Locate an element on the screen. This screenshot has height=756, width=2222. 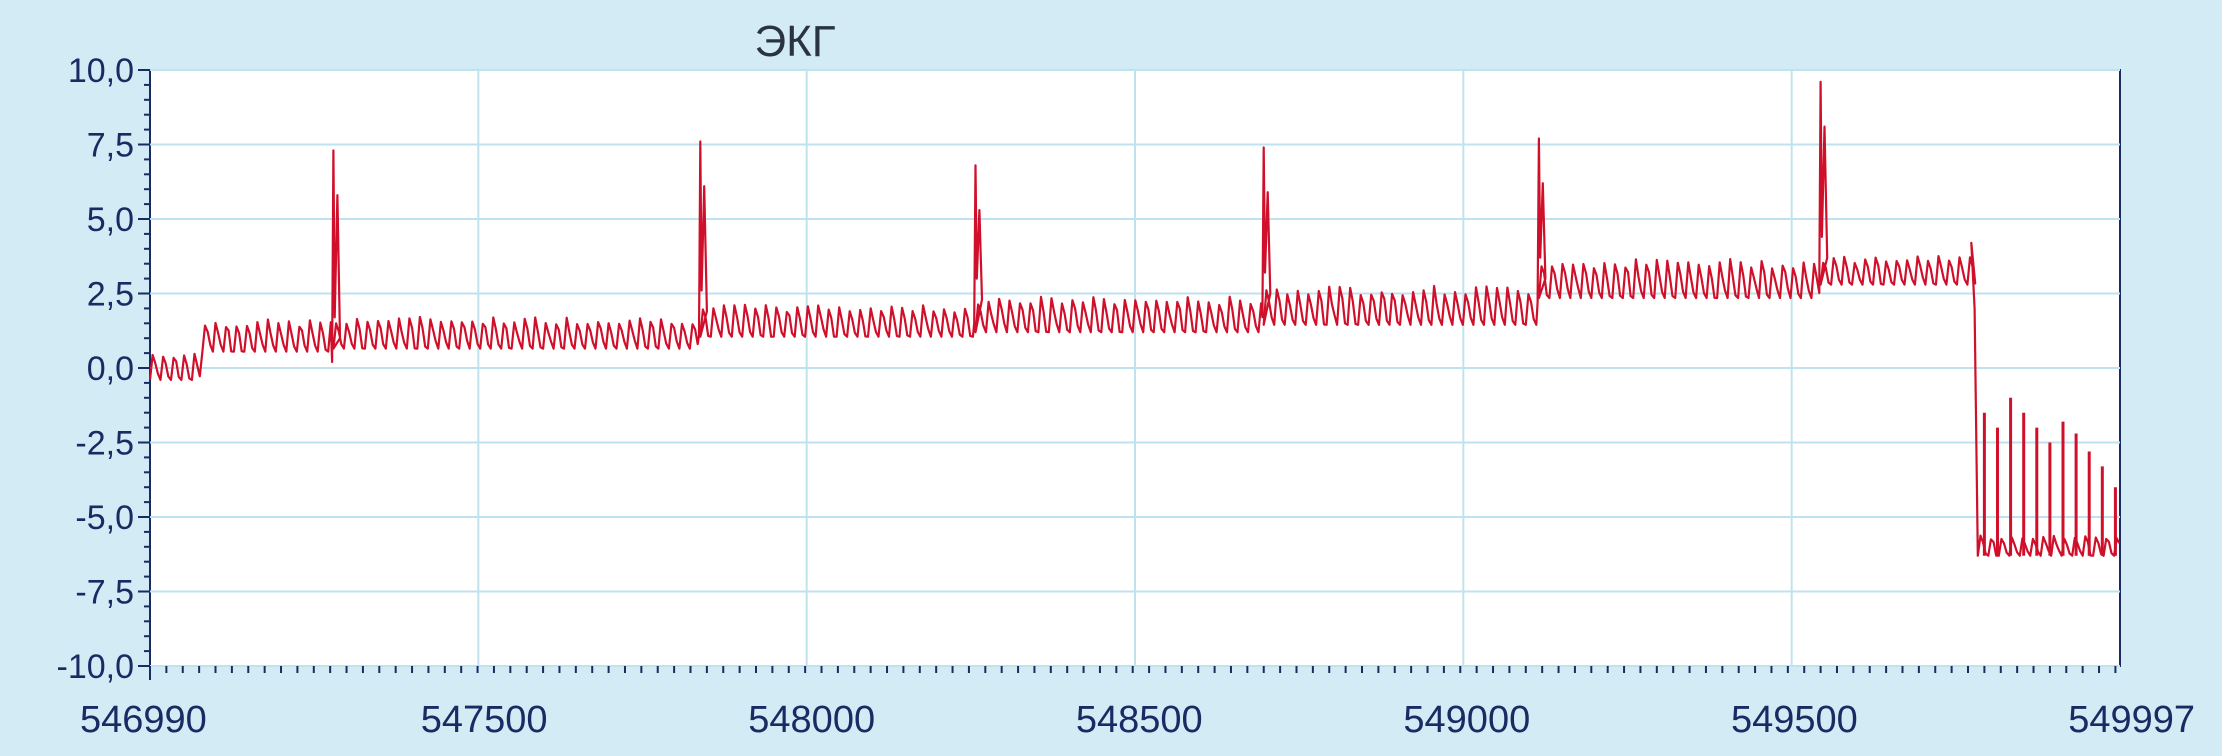
y-tick-label: -2,5 is located at coordinates (104, 444).